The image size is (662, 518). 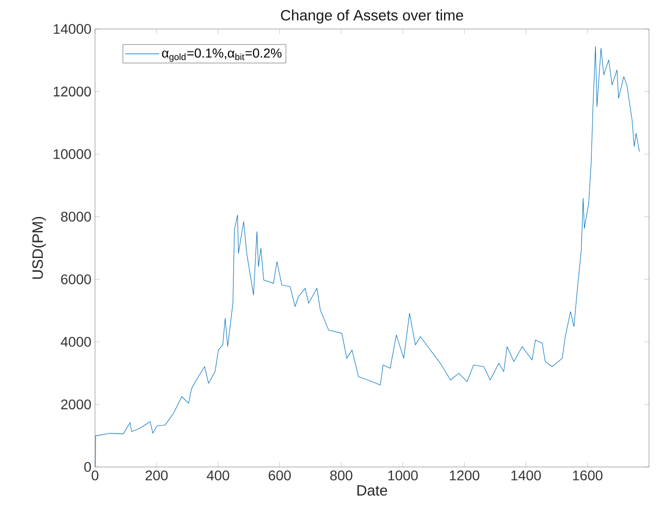 I want to click on x-tick-label: 1000, so click(x=403, y=475).